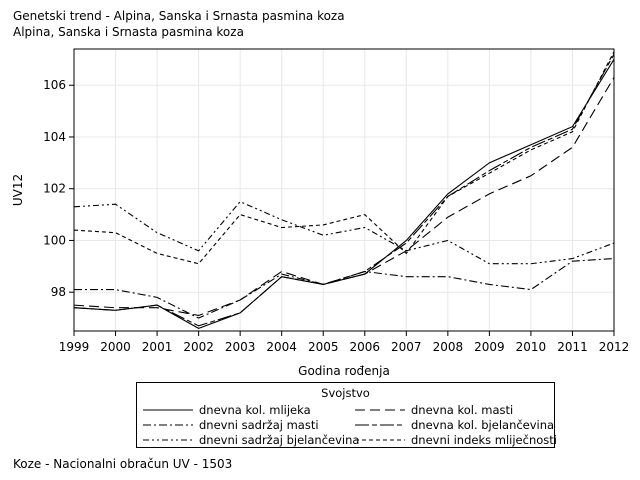 Image resolution: width=640 pixels, height=480 pixels. Describe the element at coordinates (54, 85) in the screenshot. I see `y-tick-label: 106` at that location.